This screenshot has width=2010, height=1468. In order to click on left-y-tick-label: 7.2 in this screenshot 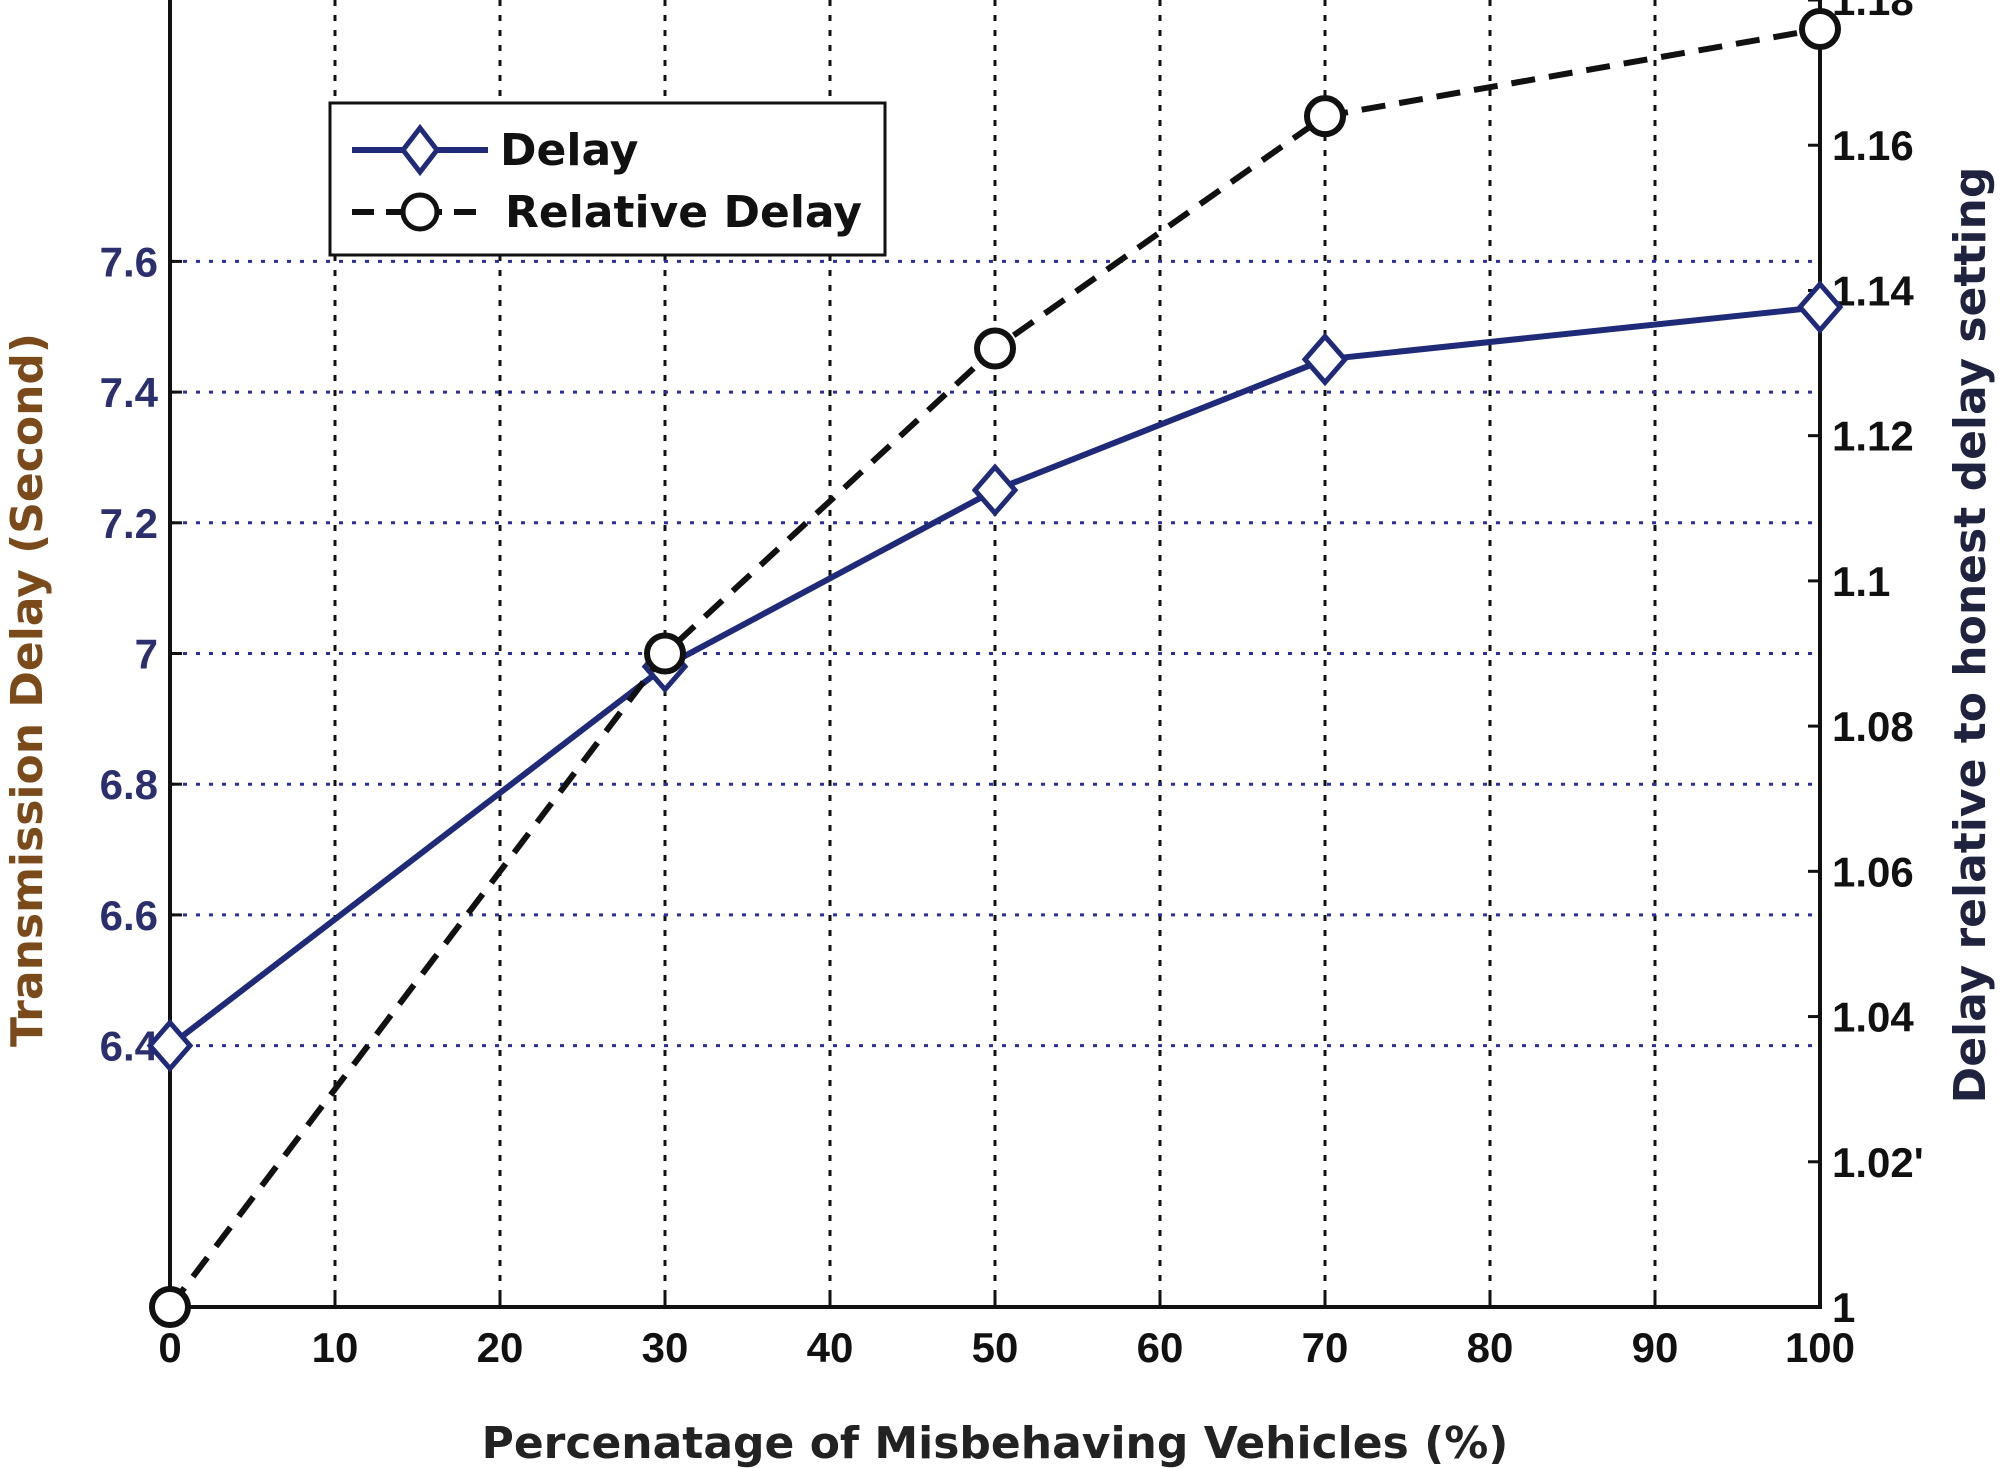, I will do `click(129, 523)`.